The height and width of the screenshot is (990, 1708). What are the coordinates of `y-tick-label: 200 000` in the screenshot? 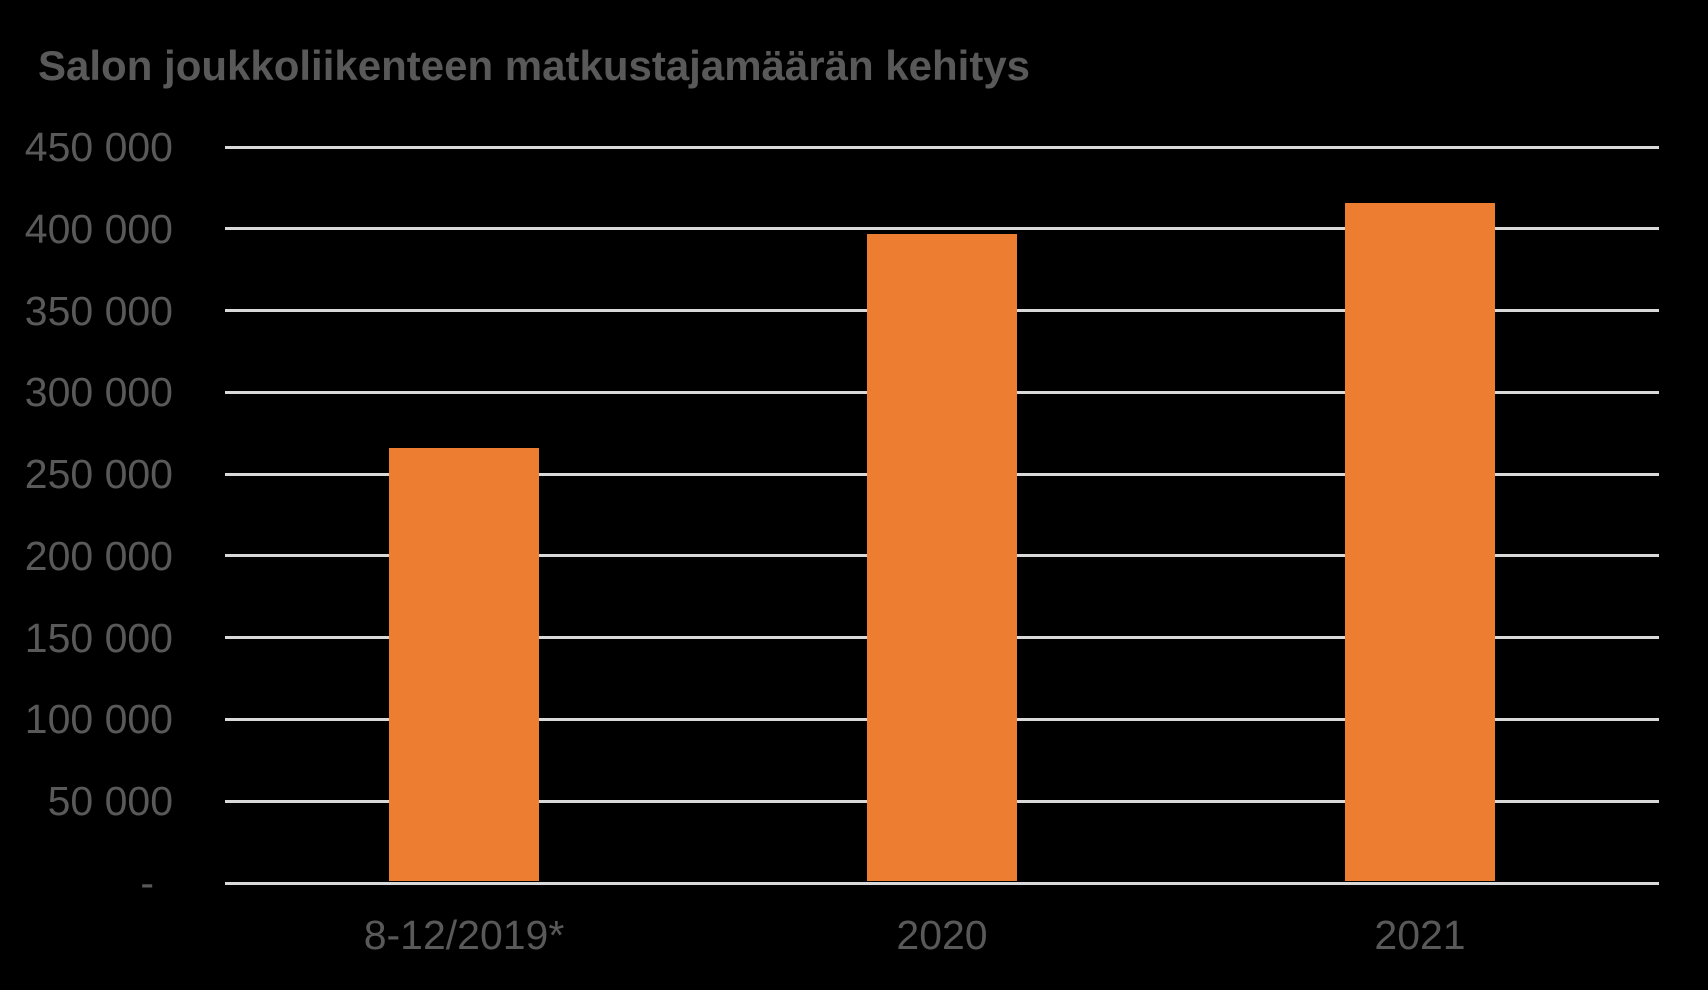 It's located at (98, 555).